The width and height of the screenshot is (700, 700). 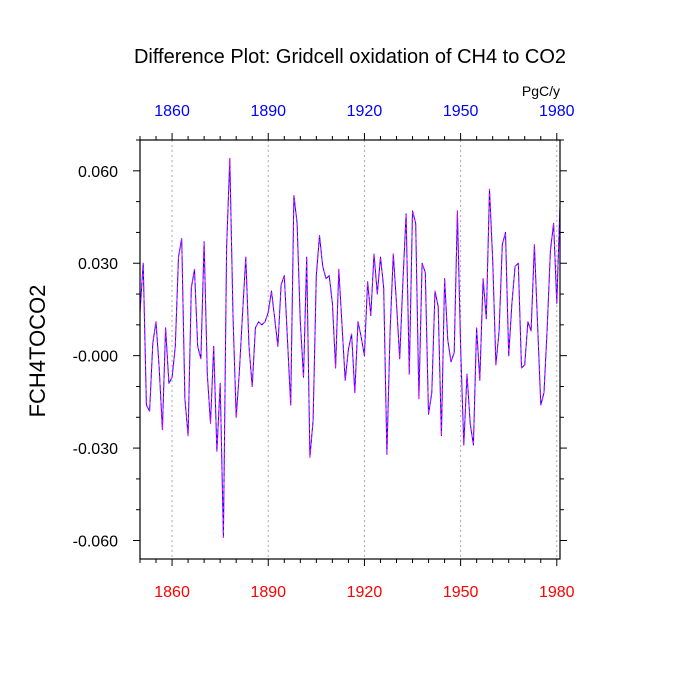 I want to click on y-tick-label: -0.030, so click(x=95, y=449).